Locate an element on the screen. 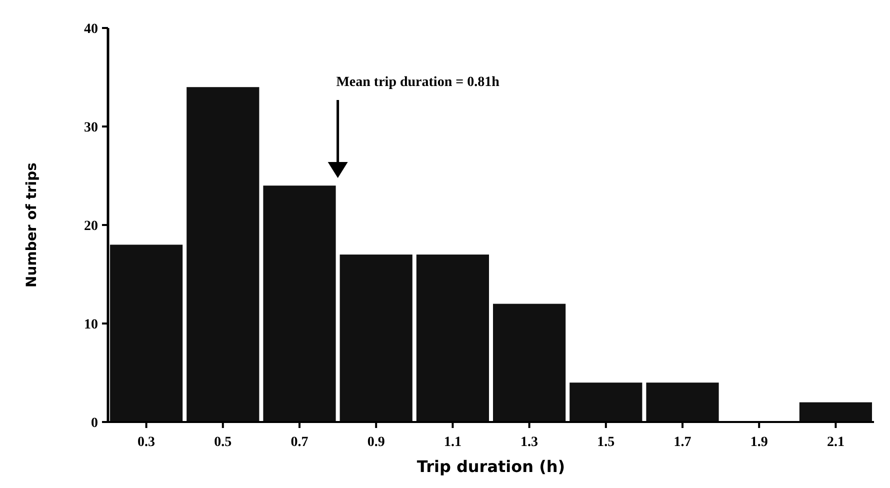  y-tick-label: 40 is located at coordinates (91, 29).